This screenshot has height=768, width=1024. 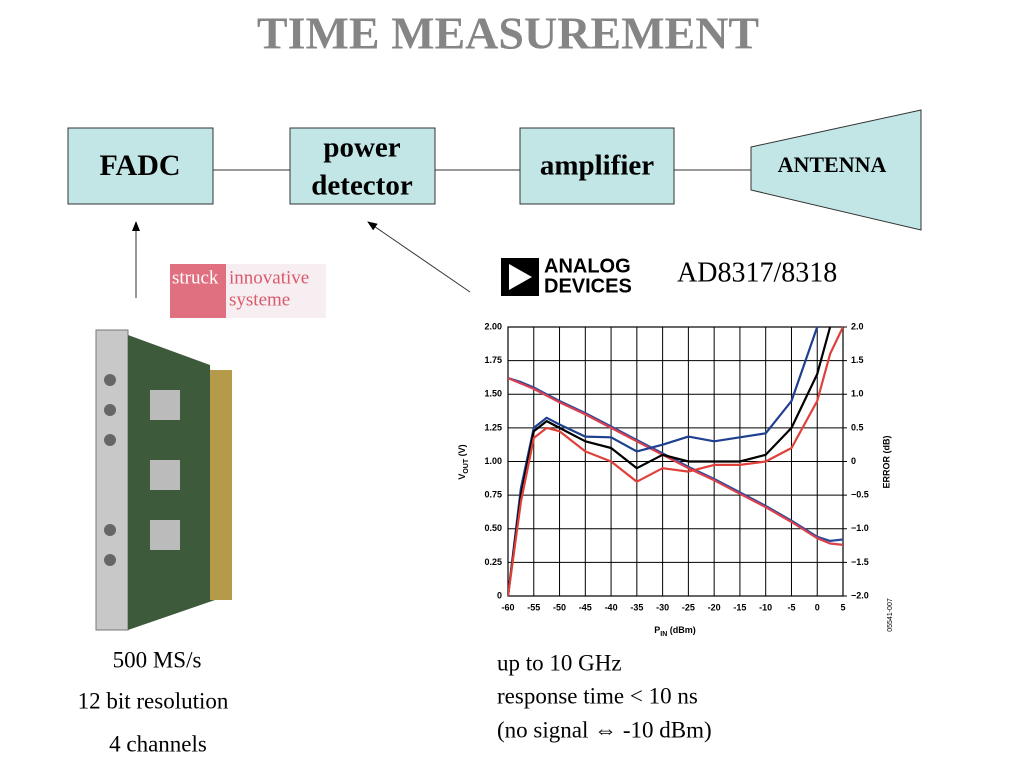 I want to click on y2-tick-label: 1.5, so click(x=857, y=360).